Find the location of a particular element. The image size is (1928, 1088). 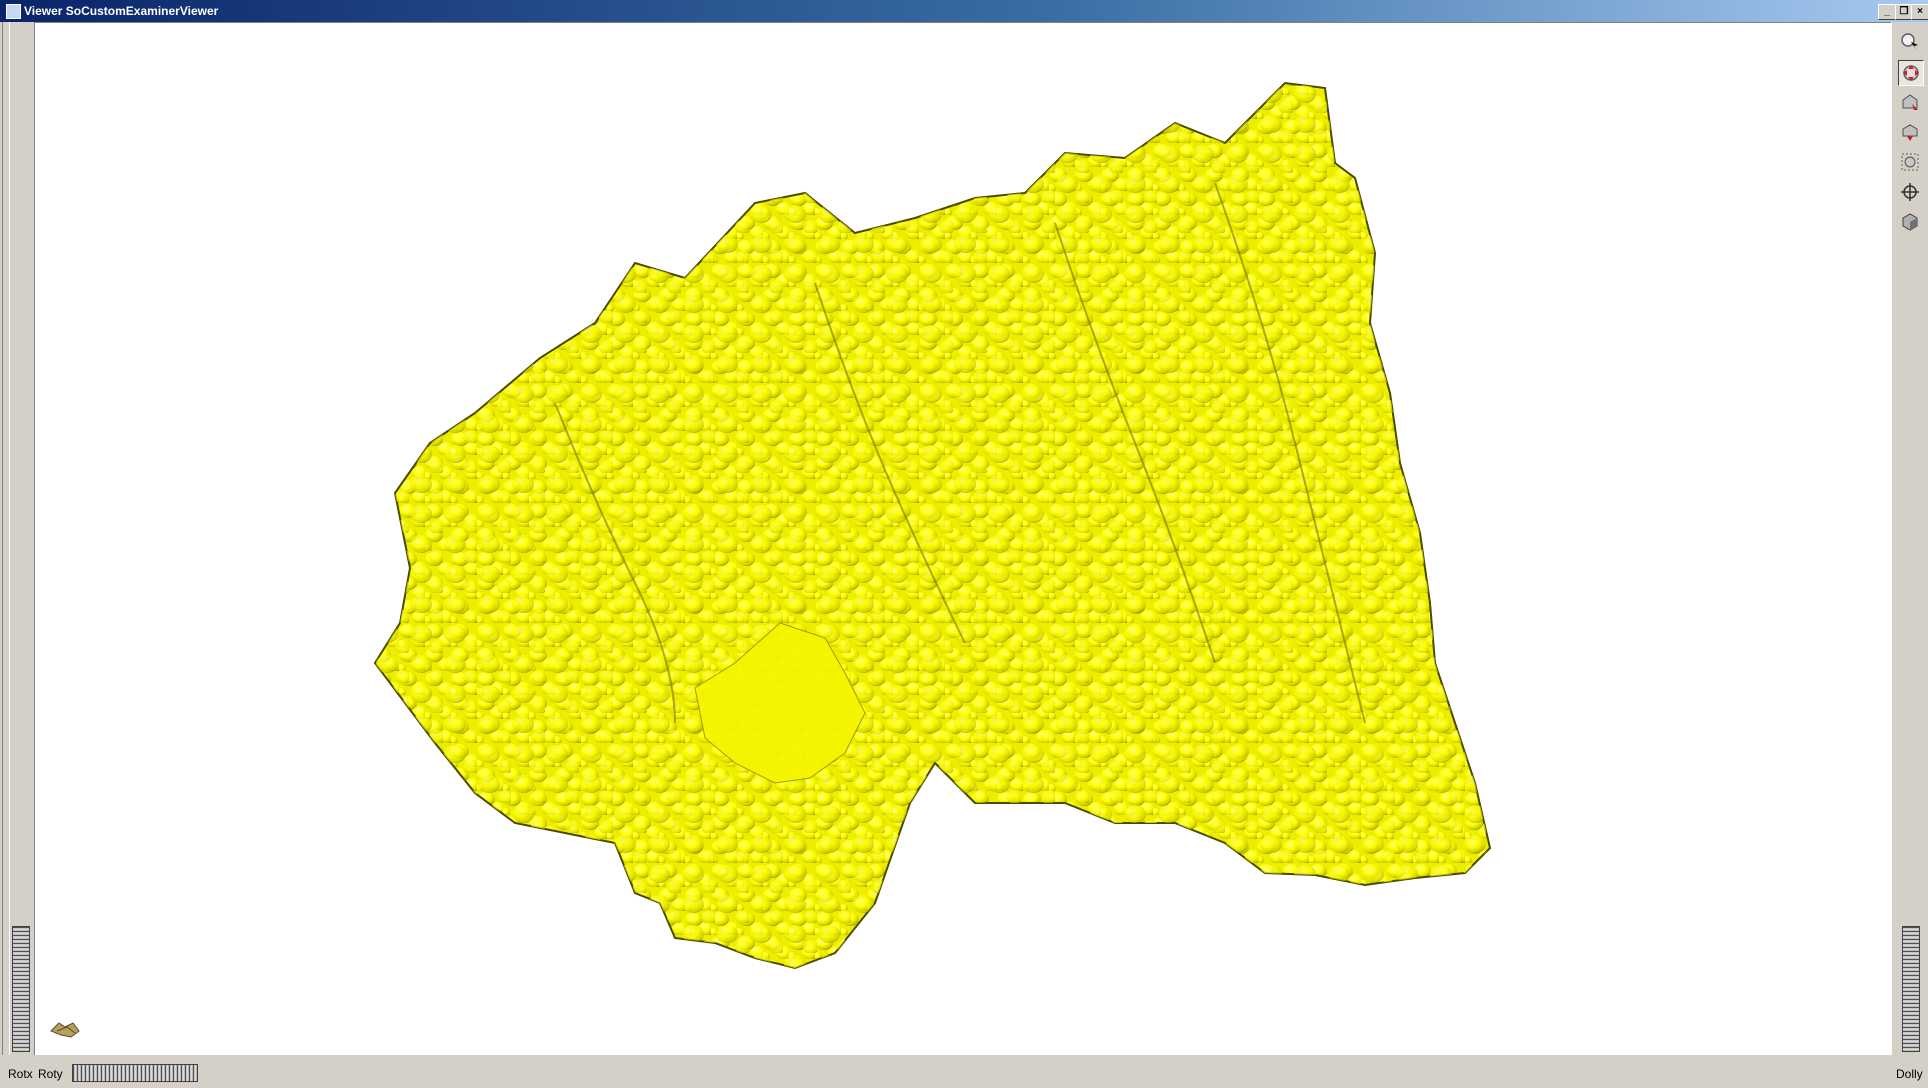

view-mode-button is located at coordinates (1911, 73).